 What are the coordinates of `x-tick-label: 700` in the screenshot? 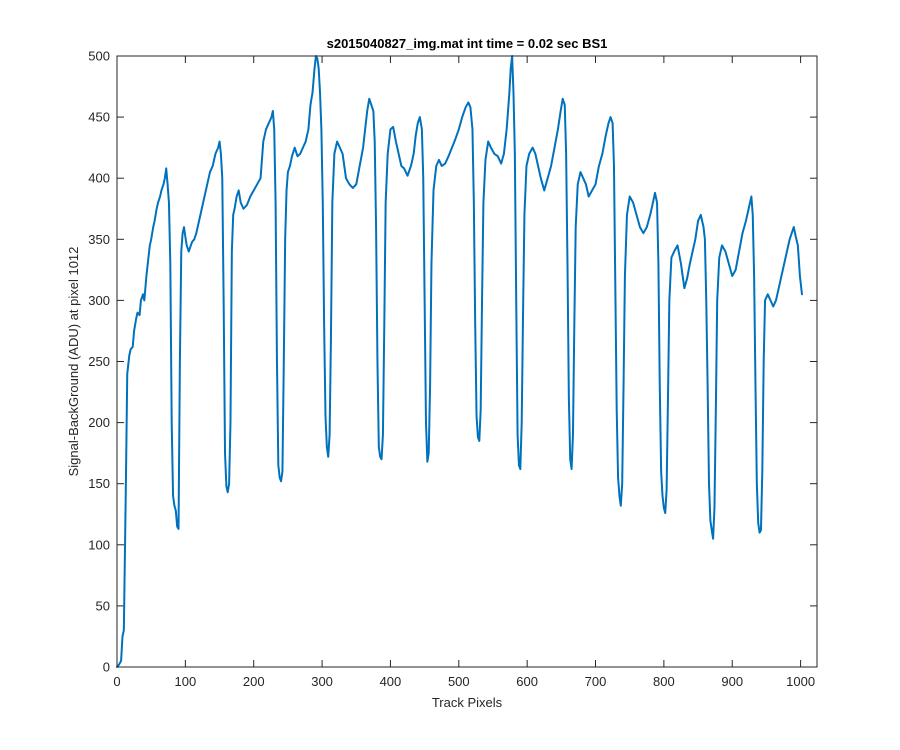 It's located at (596, 681).